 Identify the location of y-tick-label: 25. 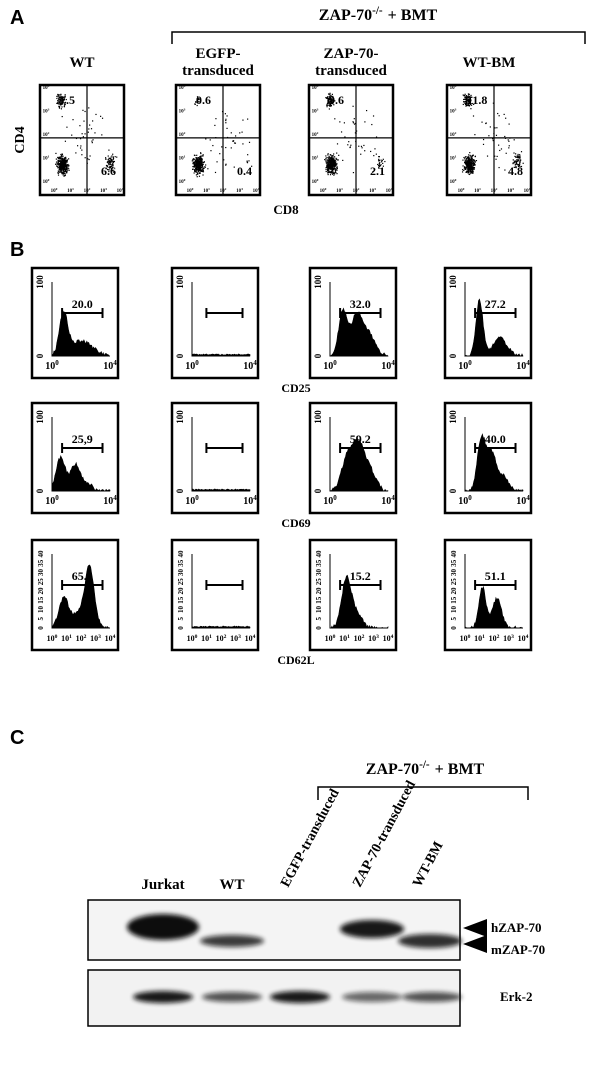
(181, 582).